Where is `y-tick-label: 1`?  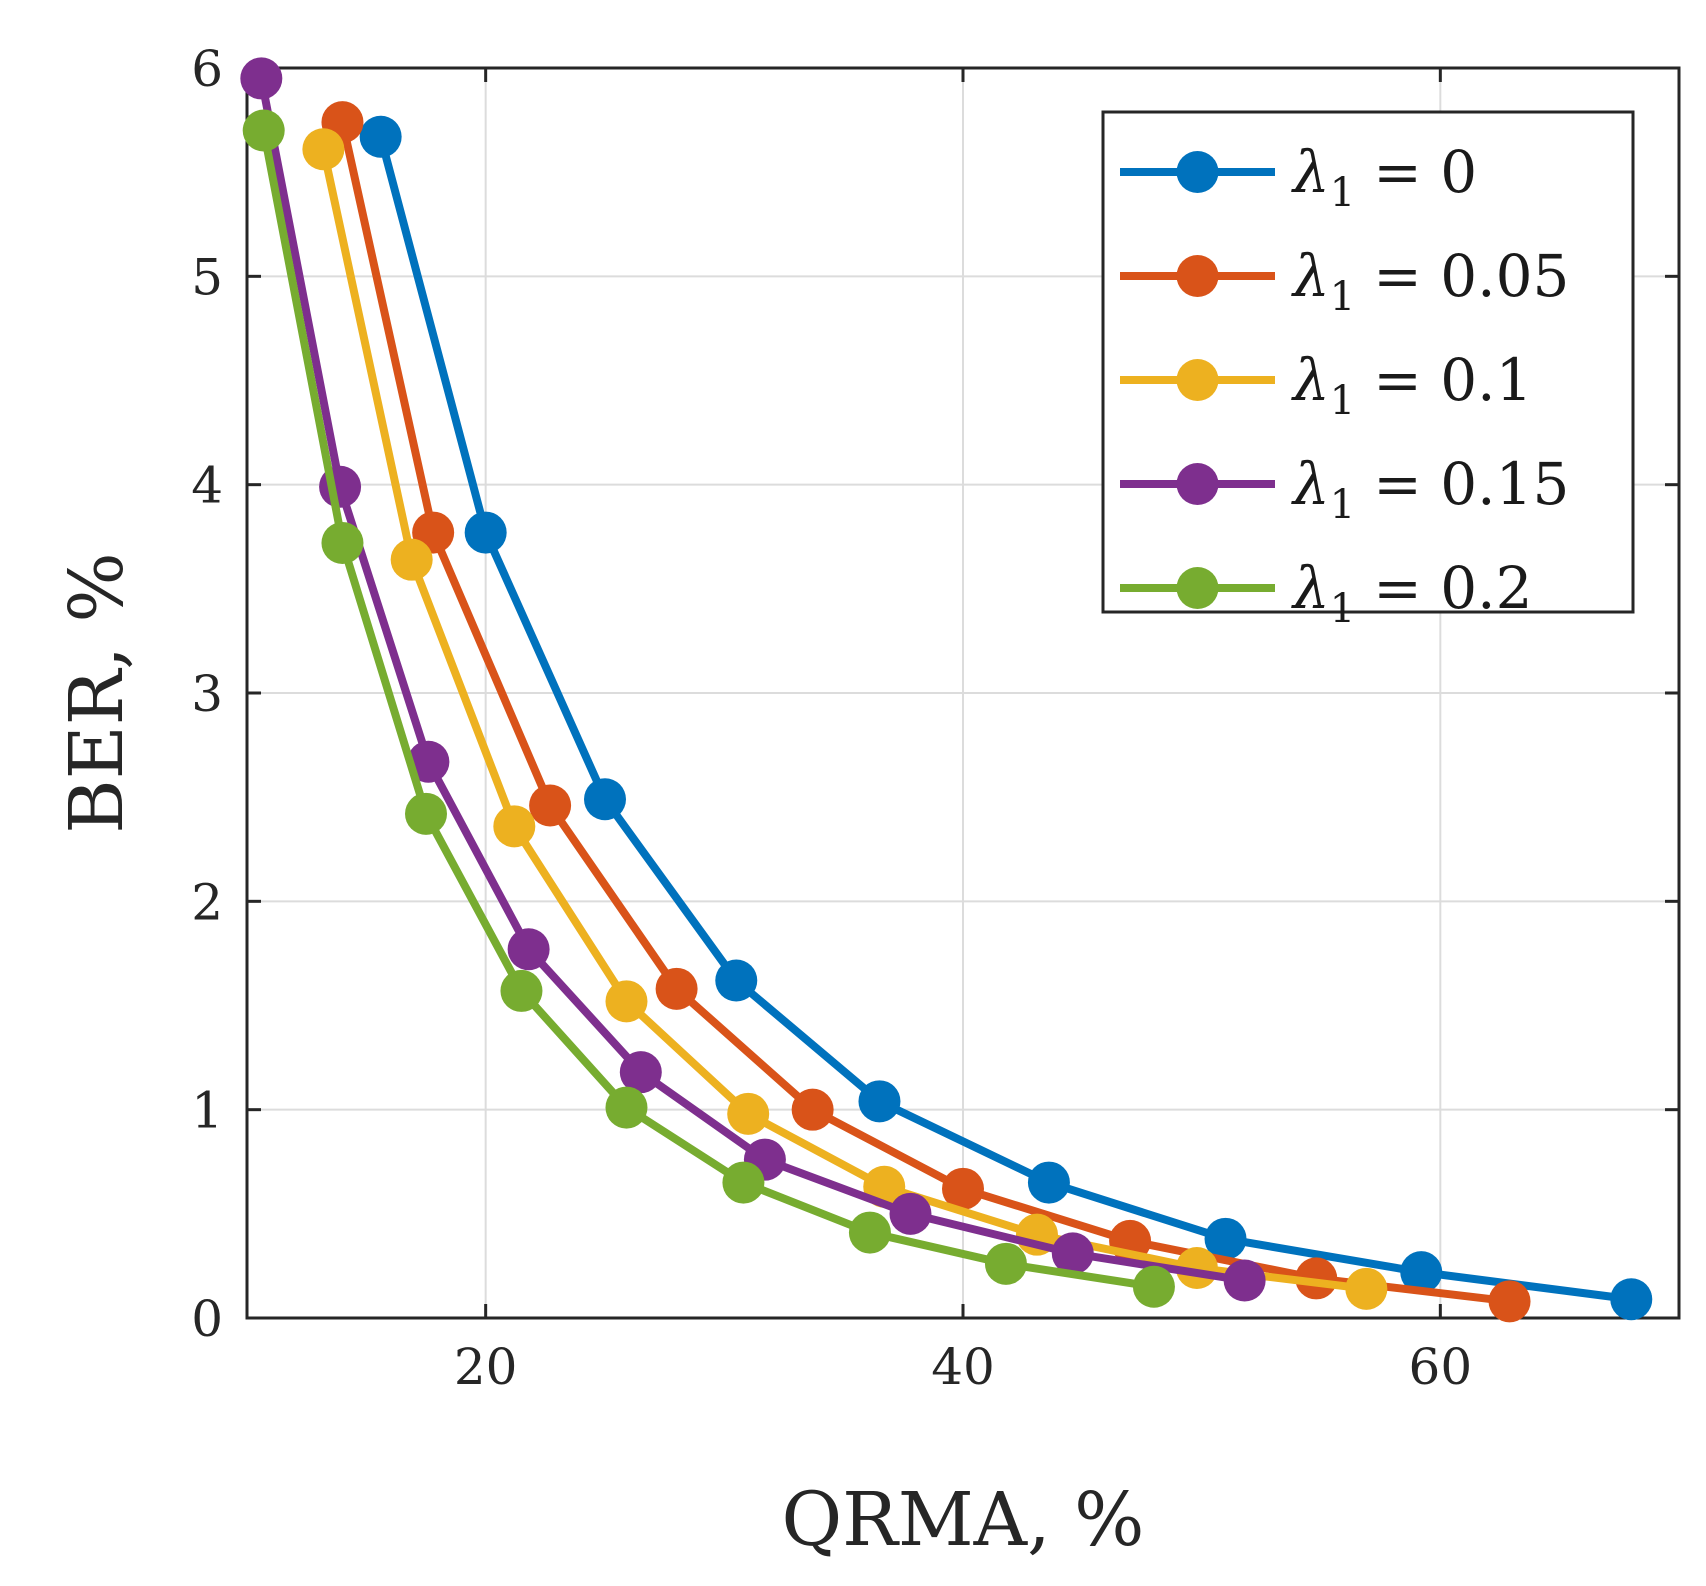 y-tick-label: 1 is located at coordinates (207, 1111).